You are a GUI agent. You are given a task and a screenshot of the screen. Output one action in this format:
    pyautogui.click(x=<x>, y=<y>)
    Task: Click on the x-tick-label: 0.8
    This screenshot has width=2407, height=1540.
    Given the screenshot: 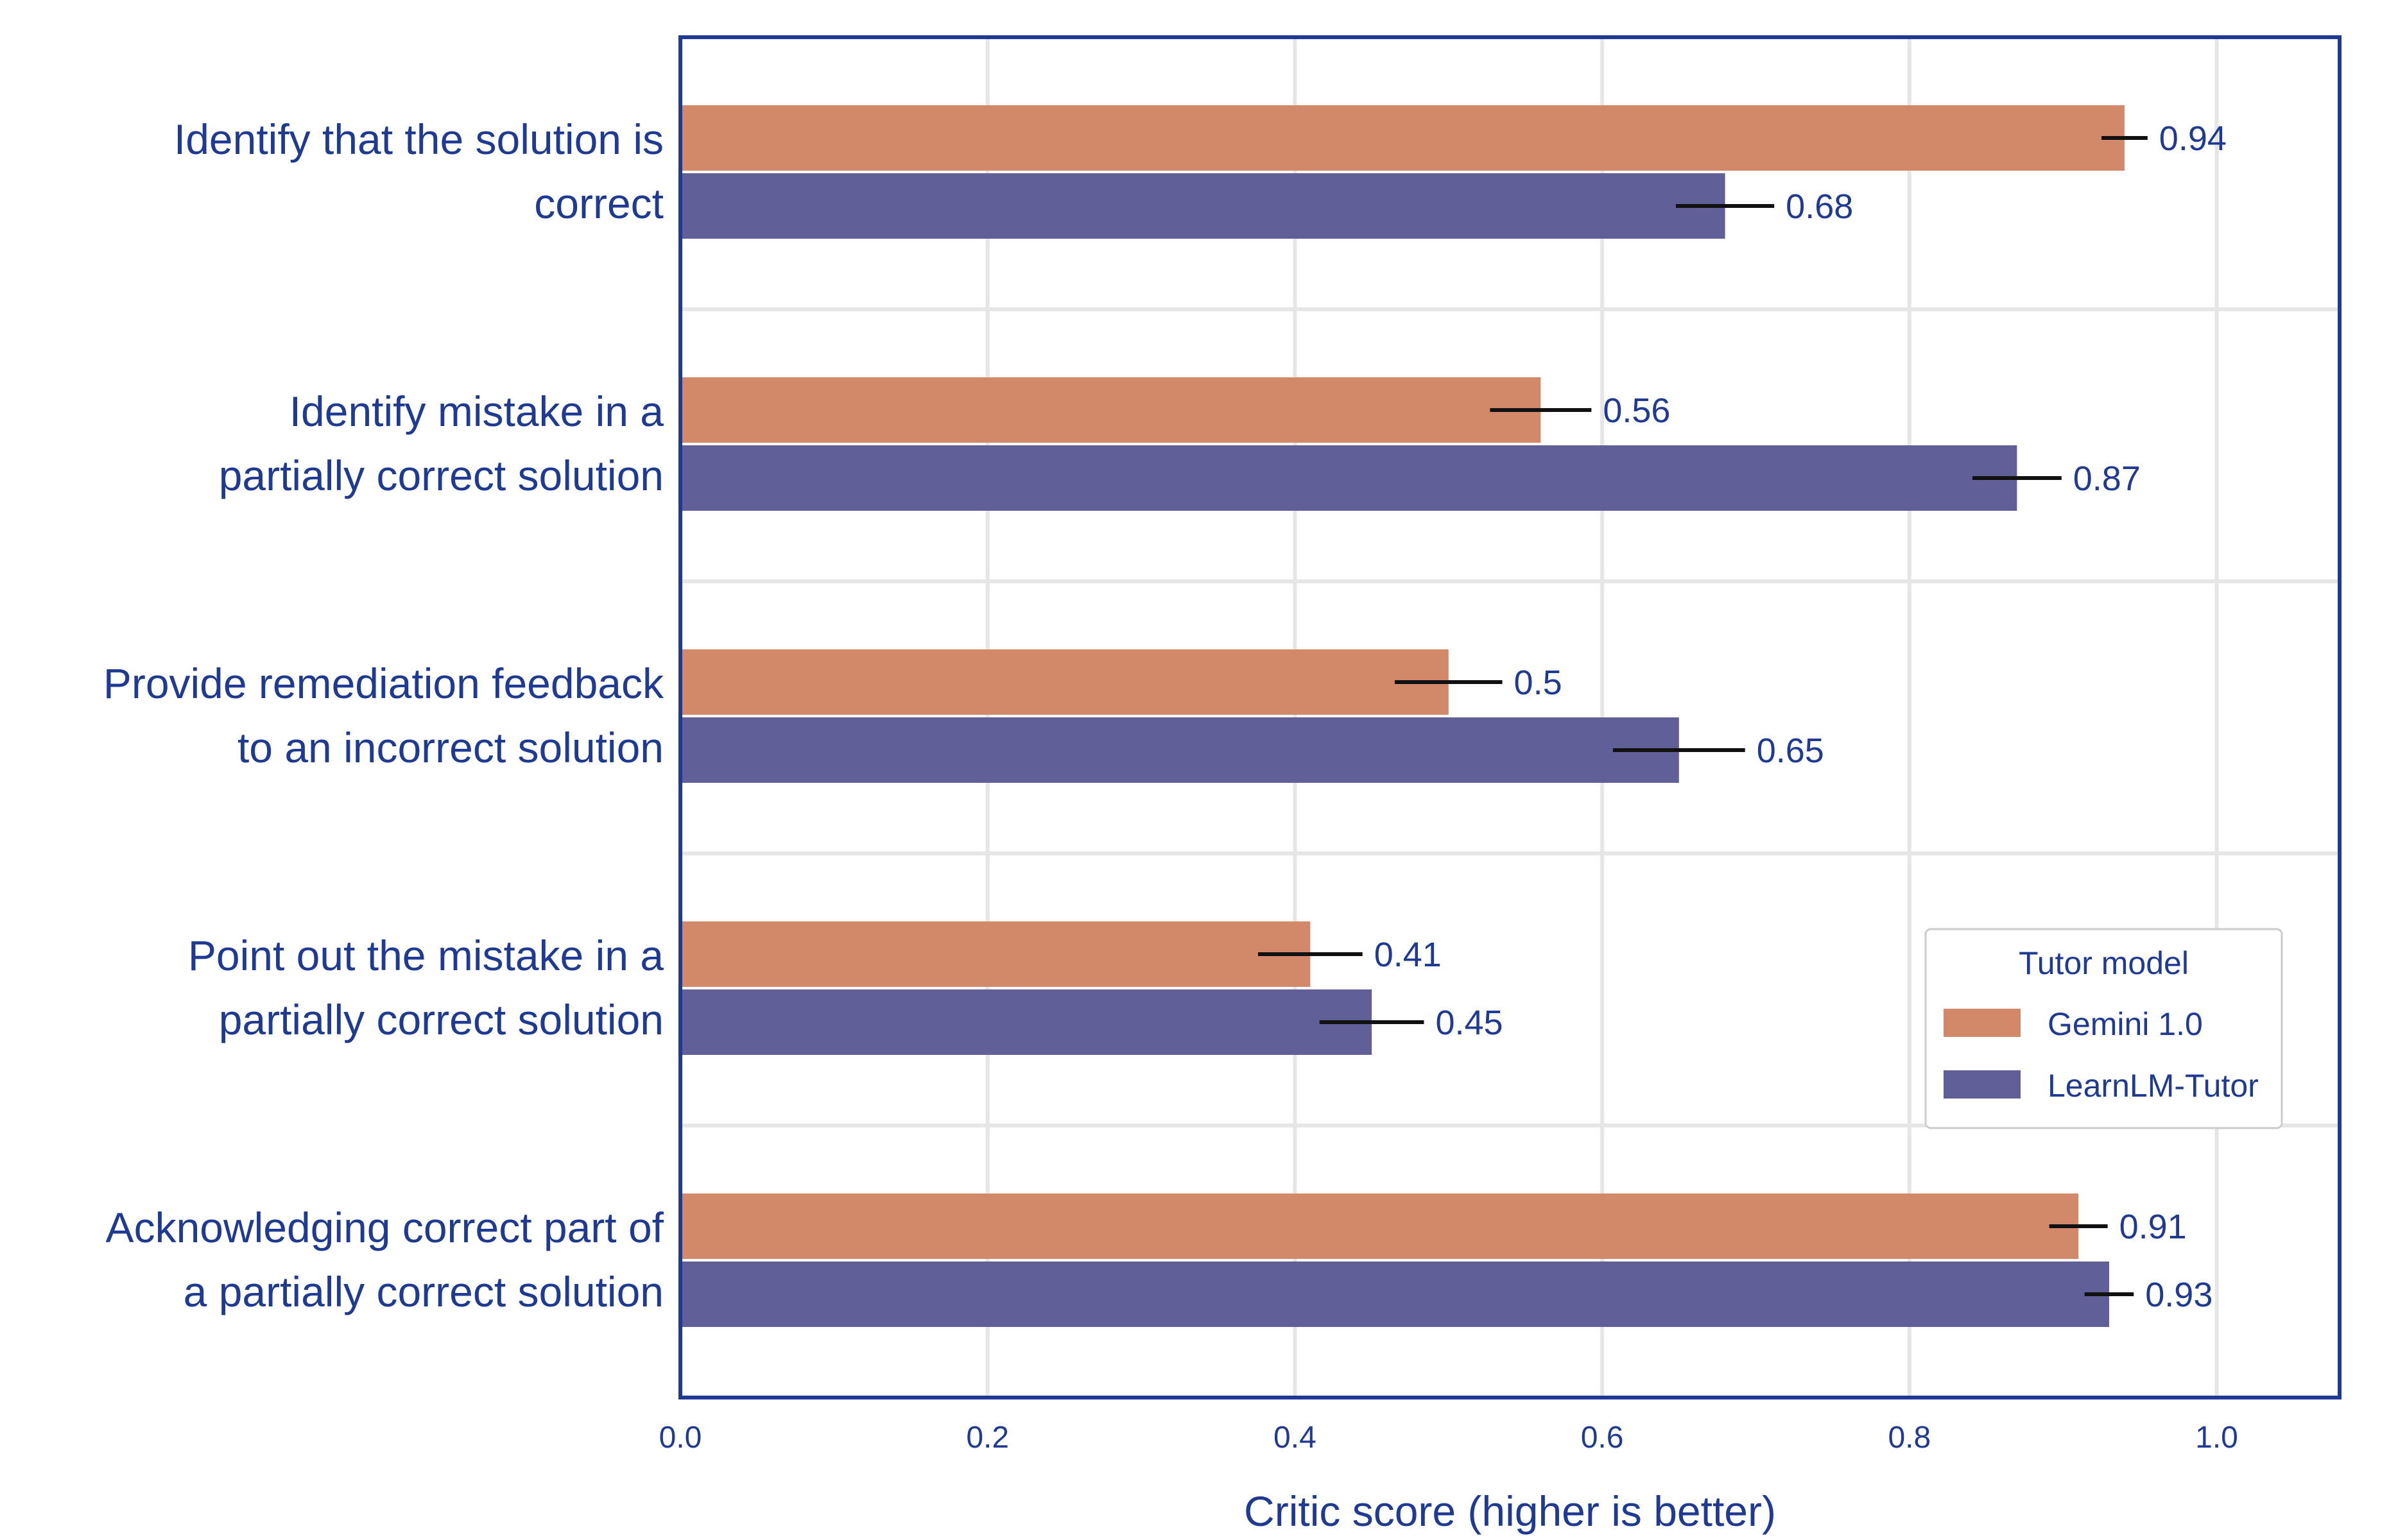 What is the action you would take?
    pyautogui.click(x=1909, y=1438)
    